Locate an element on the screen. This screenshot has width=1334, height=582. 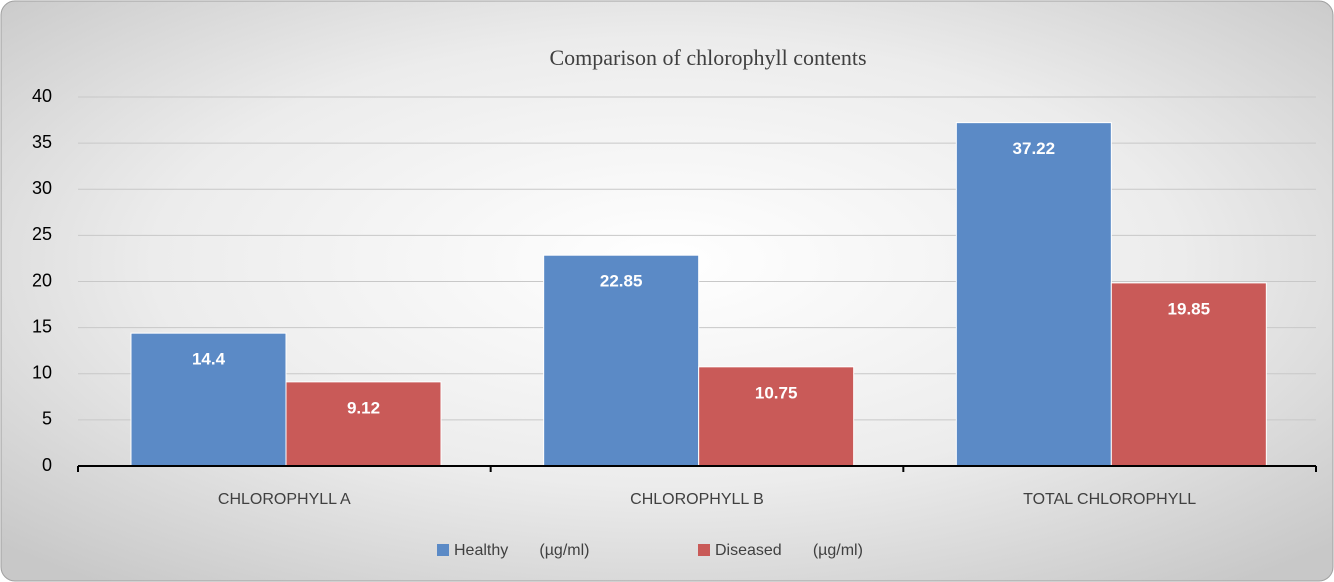
x-tick-label: CHLOROPHYLL A is located at coordinates (284, 499).